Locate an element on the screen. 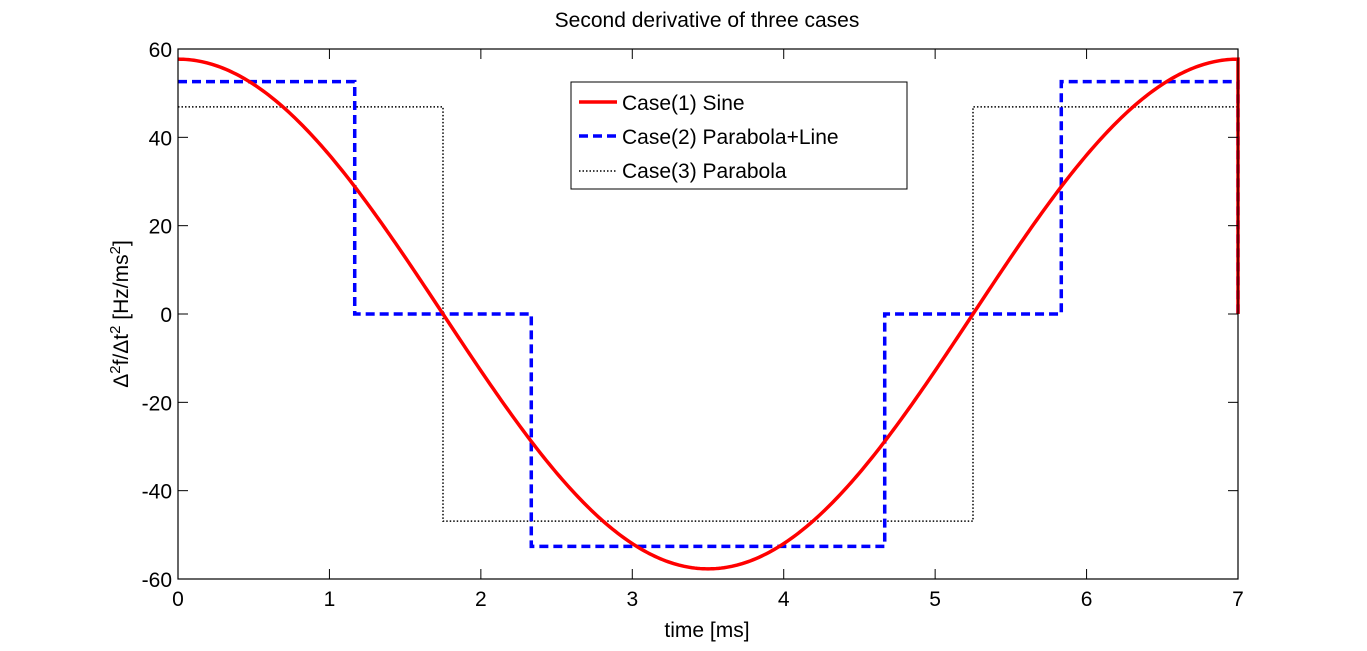 This screenshot has height=651, width=1367. y-tick-label: -40 is located at coordinates (157, 492).